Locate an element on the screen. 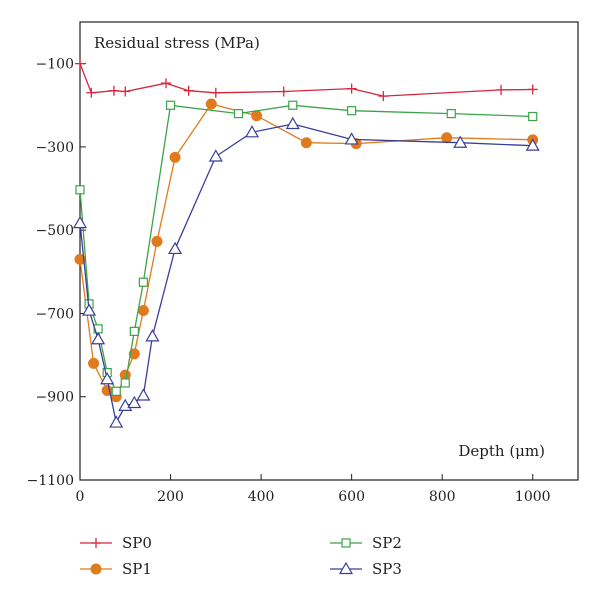  y-tick-label: −300 is located at coordinates (55, 148).